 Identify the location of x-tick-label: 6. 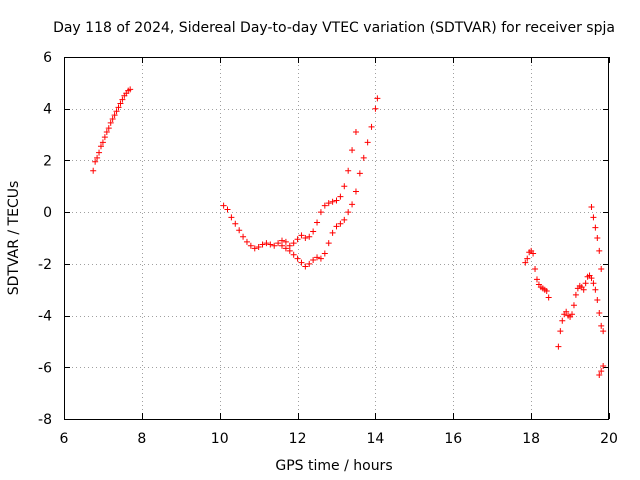
(64, 439).